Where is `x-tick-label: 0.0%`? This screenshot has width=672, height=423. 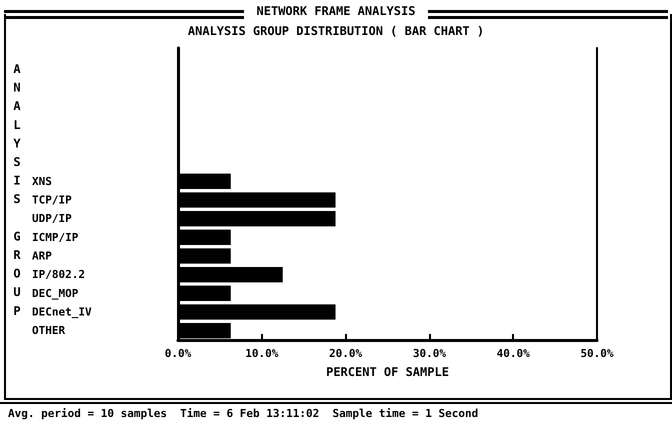 x-tick-label: 0.0% is located at coordinates (178, 353).